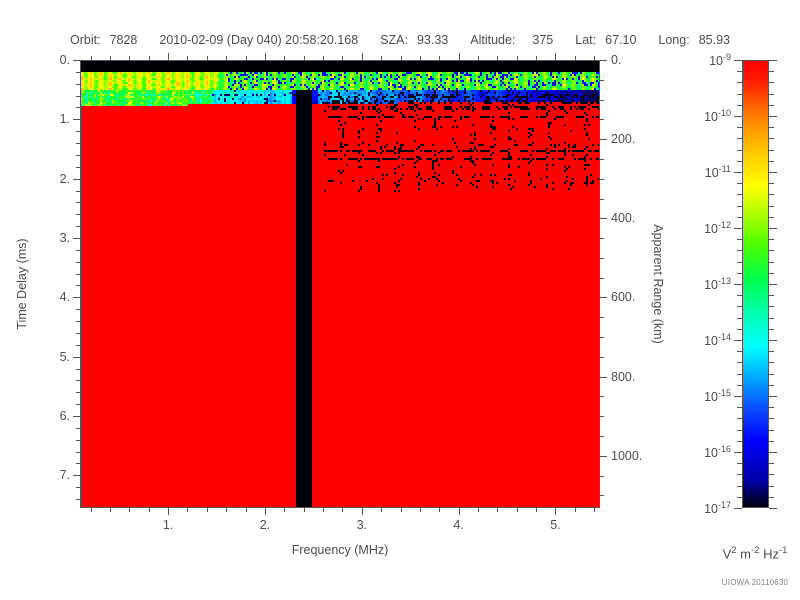 The width and height of the screenshot is (800, 600). What do you see at coordinates (64, 60) in the screenshot?
I see `y-tick-label-left: 0.` at bounding box center [64, 60].